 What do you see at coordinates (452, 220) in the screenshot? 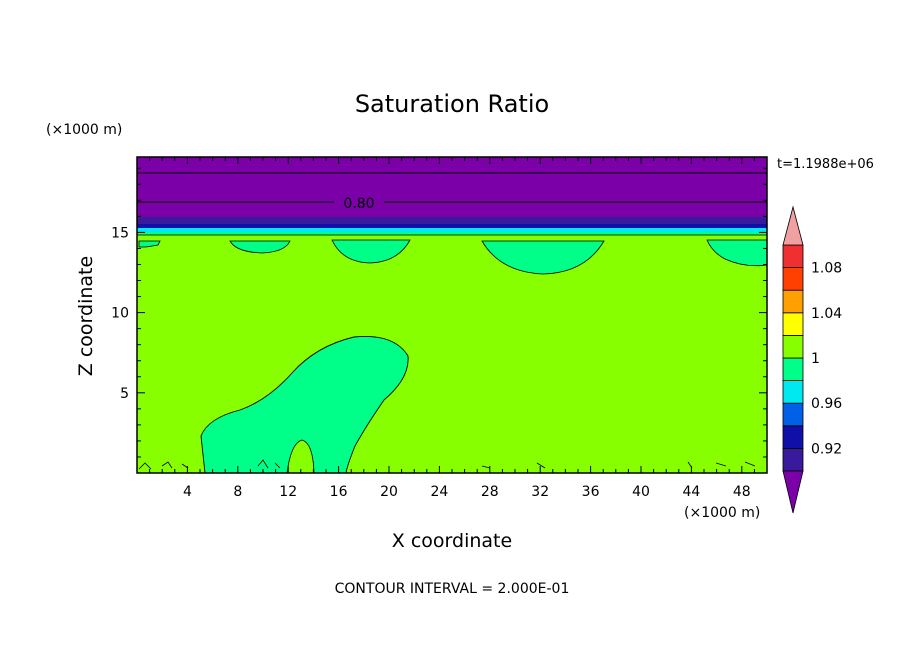
I see `upper-band-dark` at bounding box center [452, 220].